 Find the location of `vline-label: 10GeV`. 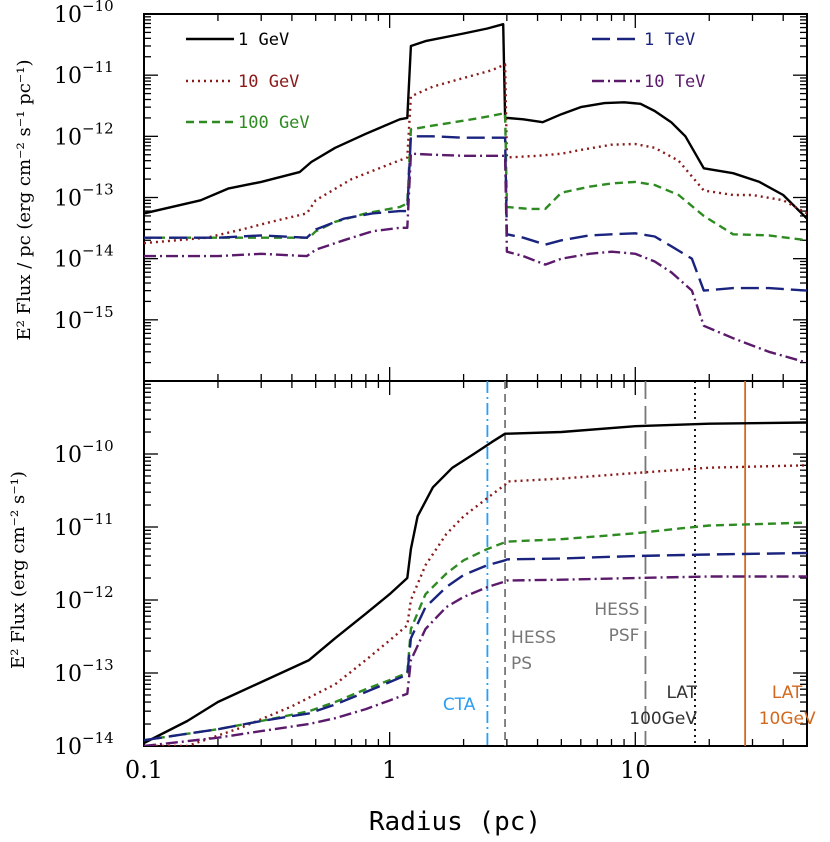

vline-label: 10GeV is located at coordinates (787, 719).